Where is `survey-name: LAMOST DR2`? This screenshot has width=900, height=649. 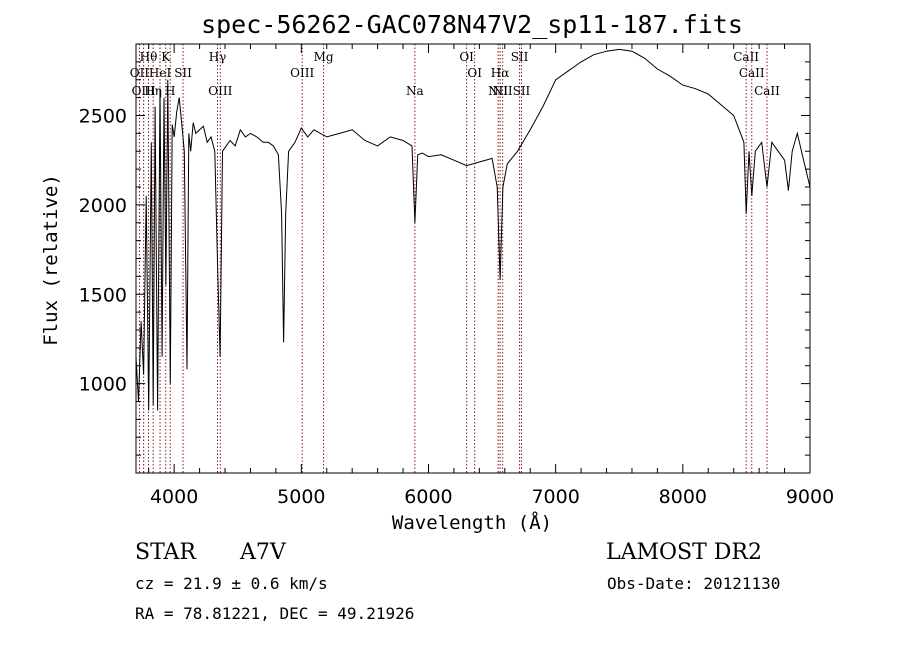 survey-name: LAMOST DR2 is located at coordinates (684, 552).